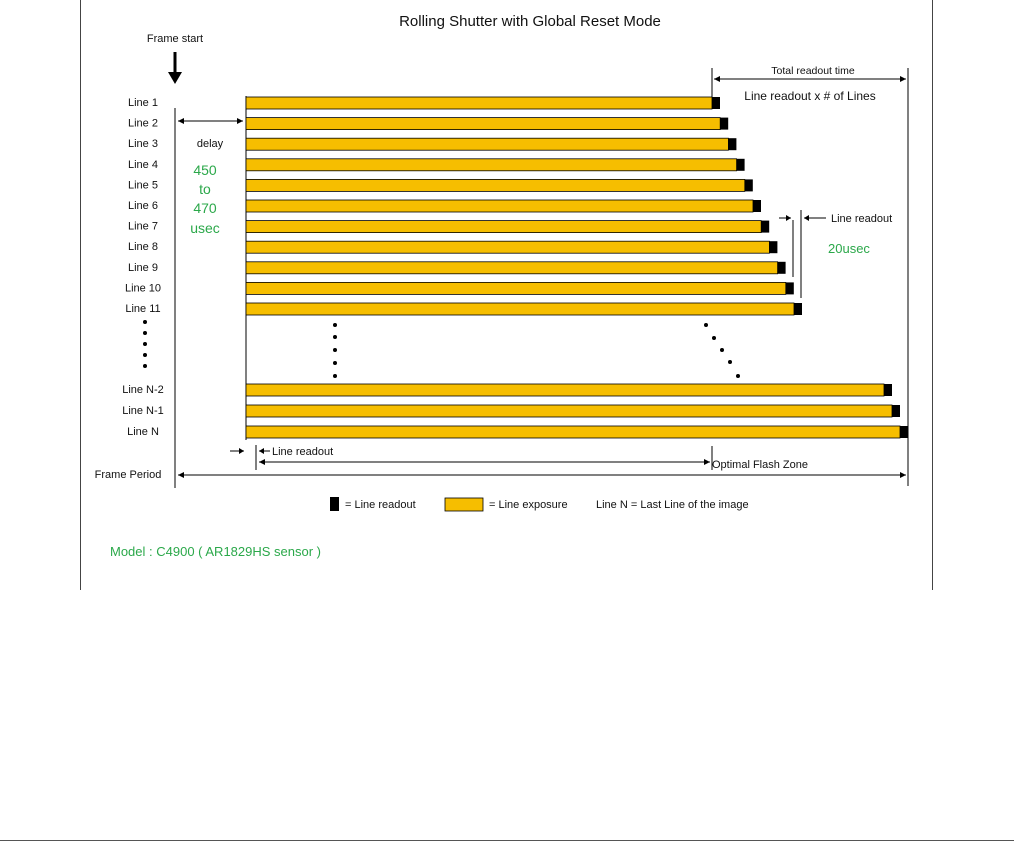 The height and width of the screenshot is (841, 1014). Describe the element at coordinates (143, 185) in the screenshot. I see `line-label-5: Line 5` at that location.